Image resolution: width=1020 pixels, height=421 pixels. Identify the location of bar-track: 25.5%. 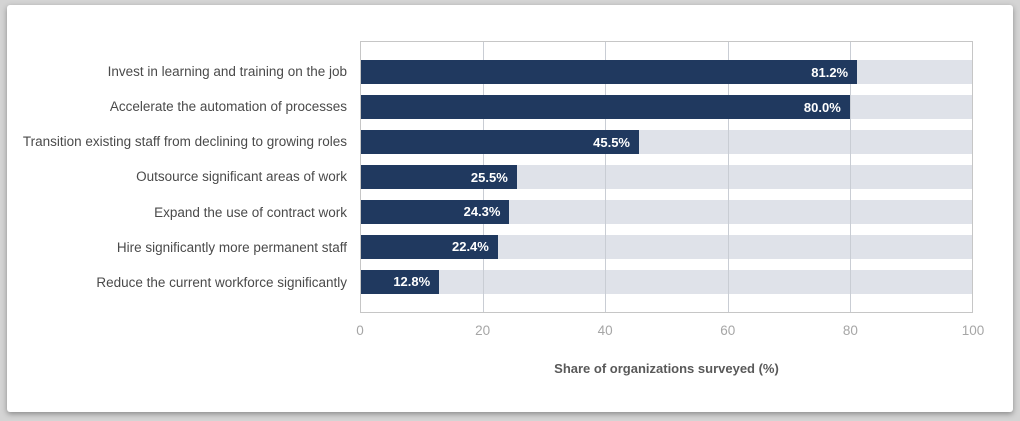
(666, 177).